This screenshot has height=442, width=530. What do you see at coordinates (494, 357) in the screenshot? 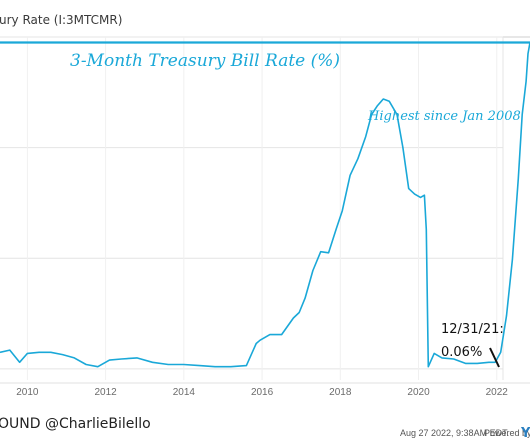
I see `note-pointer` at bounding box center [494, 357].